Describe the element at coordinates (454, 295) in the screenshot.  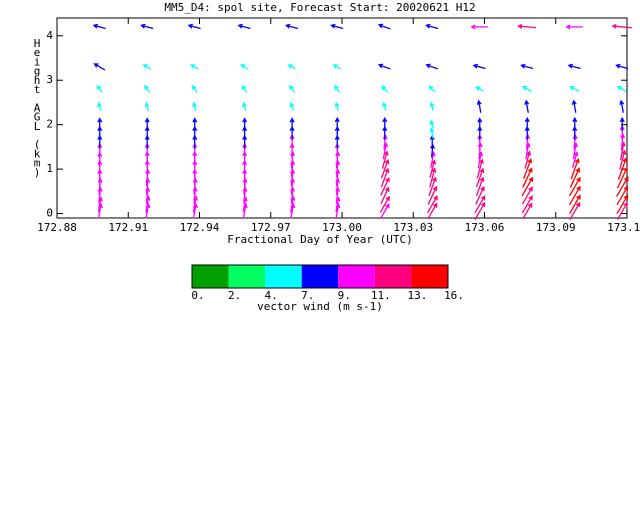
I see `colorbar-tick-label: 16.` at that location.